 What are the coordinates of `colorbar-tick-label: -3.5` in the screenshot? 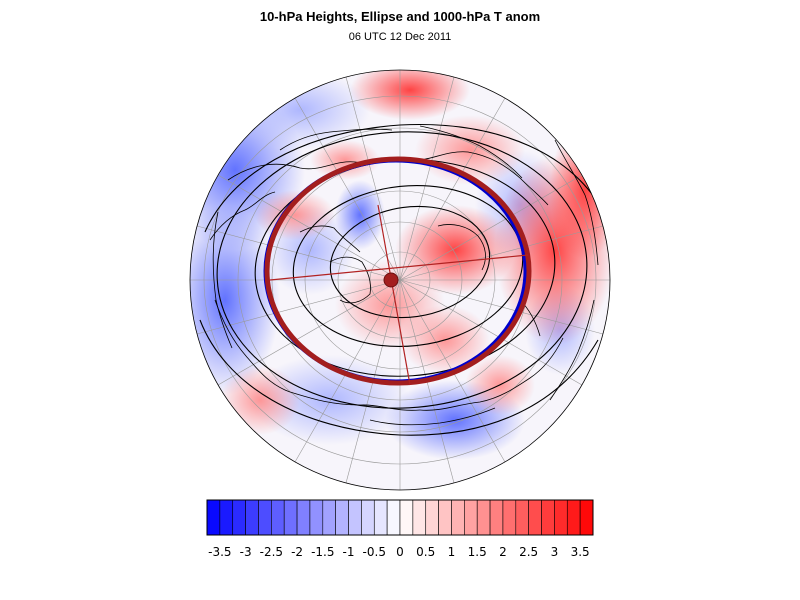 It's located at (219, 552).